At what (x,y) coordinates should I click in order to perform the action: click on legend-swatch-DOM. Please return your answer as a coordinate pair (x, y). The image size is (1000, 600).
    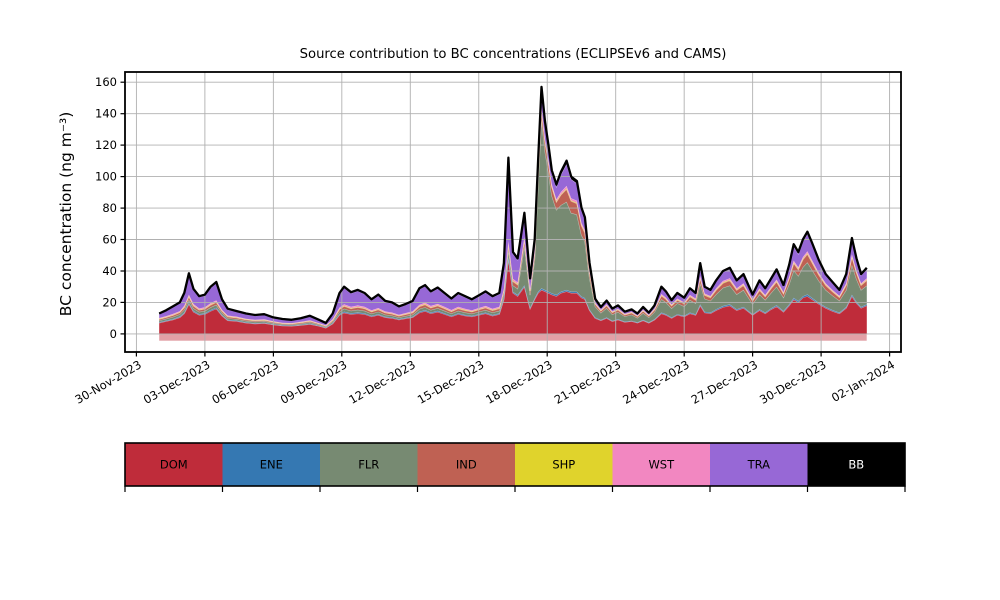
    Looking at the image, I should click on (174, 464).